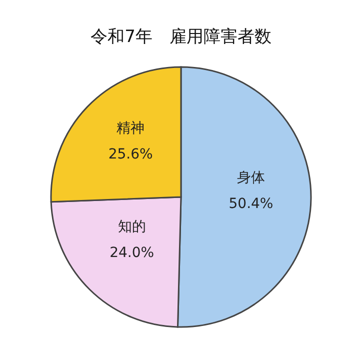  Describe the element at coordinates (130, 128) in the screenshot. I see `slice-label: 精神` at that location.